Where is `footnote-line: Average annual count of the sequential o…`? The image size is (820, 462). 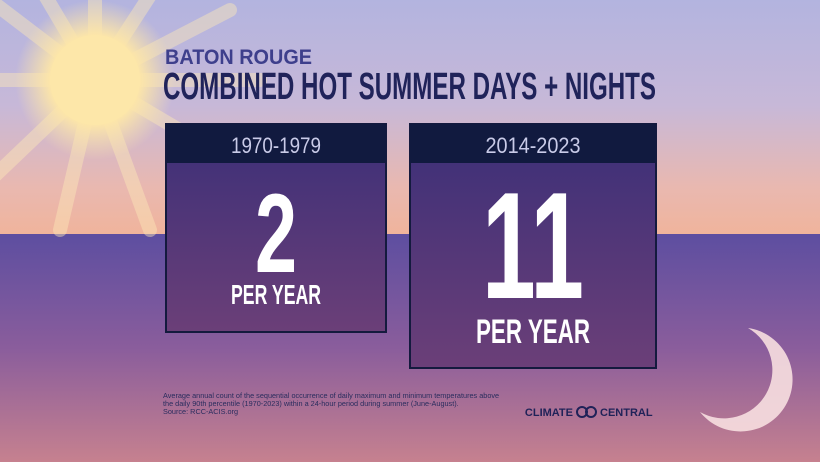 footnote-line: Average annual count of the sequential o… is located at coordinates (331, 395).